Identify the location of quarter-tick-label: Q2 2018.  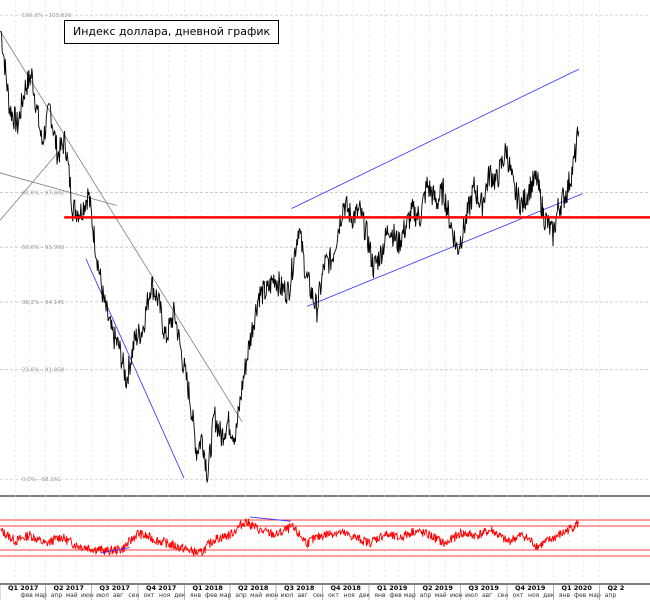
(253, 588).